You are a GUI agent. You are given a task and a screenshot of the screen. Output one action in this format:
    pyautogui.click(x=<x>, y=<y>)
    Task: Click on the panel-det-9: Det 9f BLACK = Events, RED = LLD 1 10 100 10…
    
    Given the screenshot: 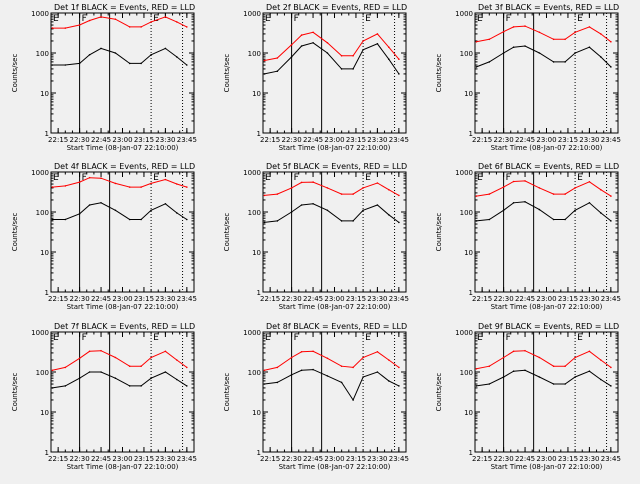 What is the action you would take?
    pyautogui.click(x=528, y=396)
    